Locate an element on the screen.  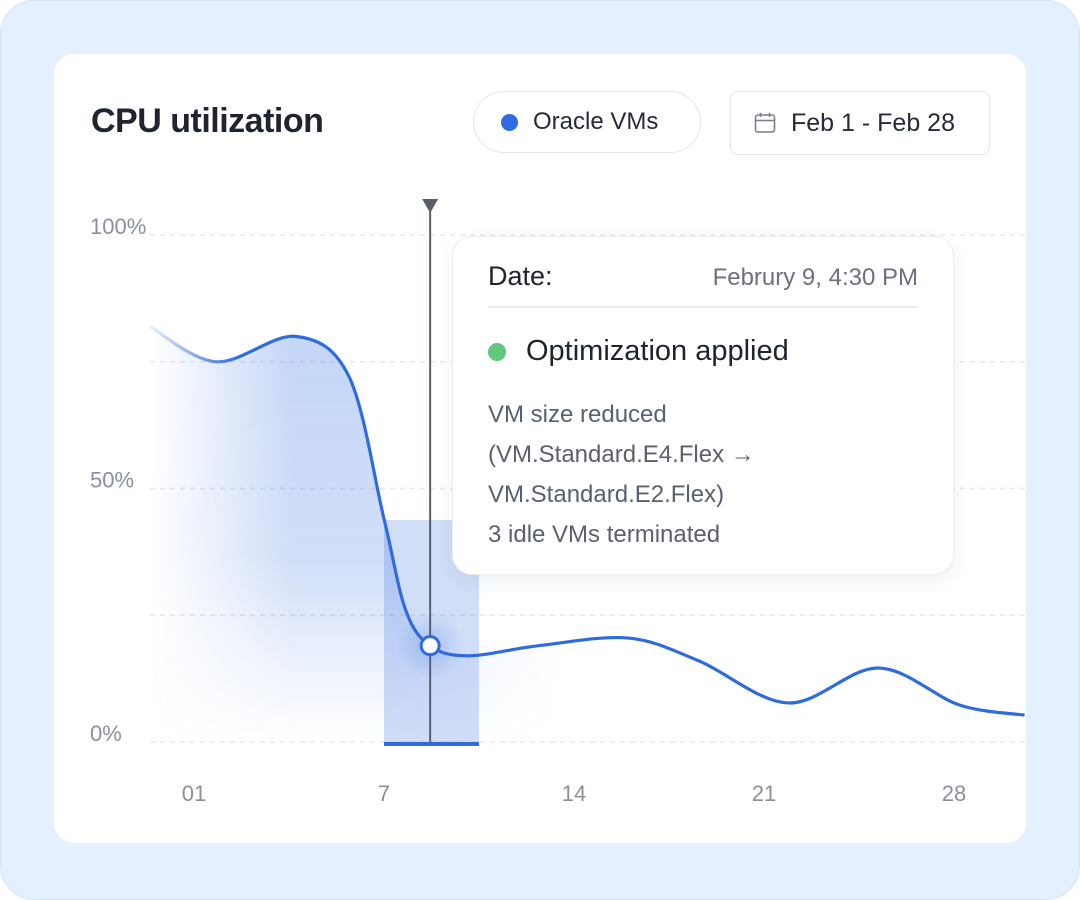
y-tick-label: 100% is located at coordinates (118, 226).